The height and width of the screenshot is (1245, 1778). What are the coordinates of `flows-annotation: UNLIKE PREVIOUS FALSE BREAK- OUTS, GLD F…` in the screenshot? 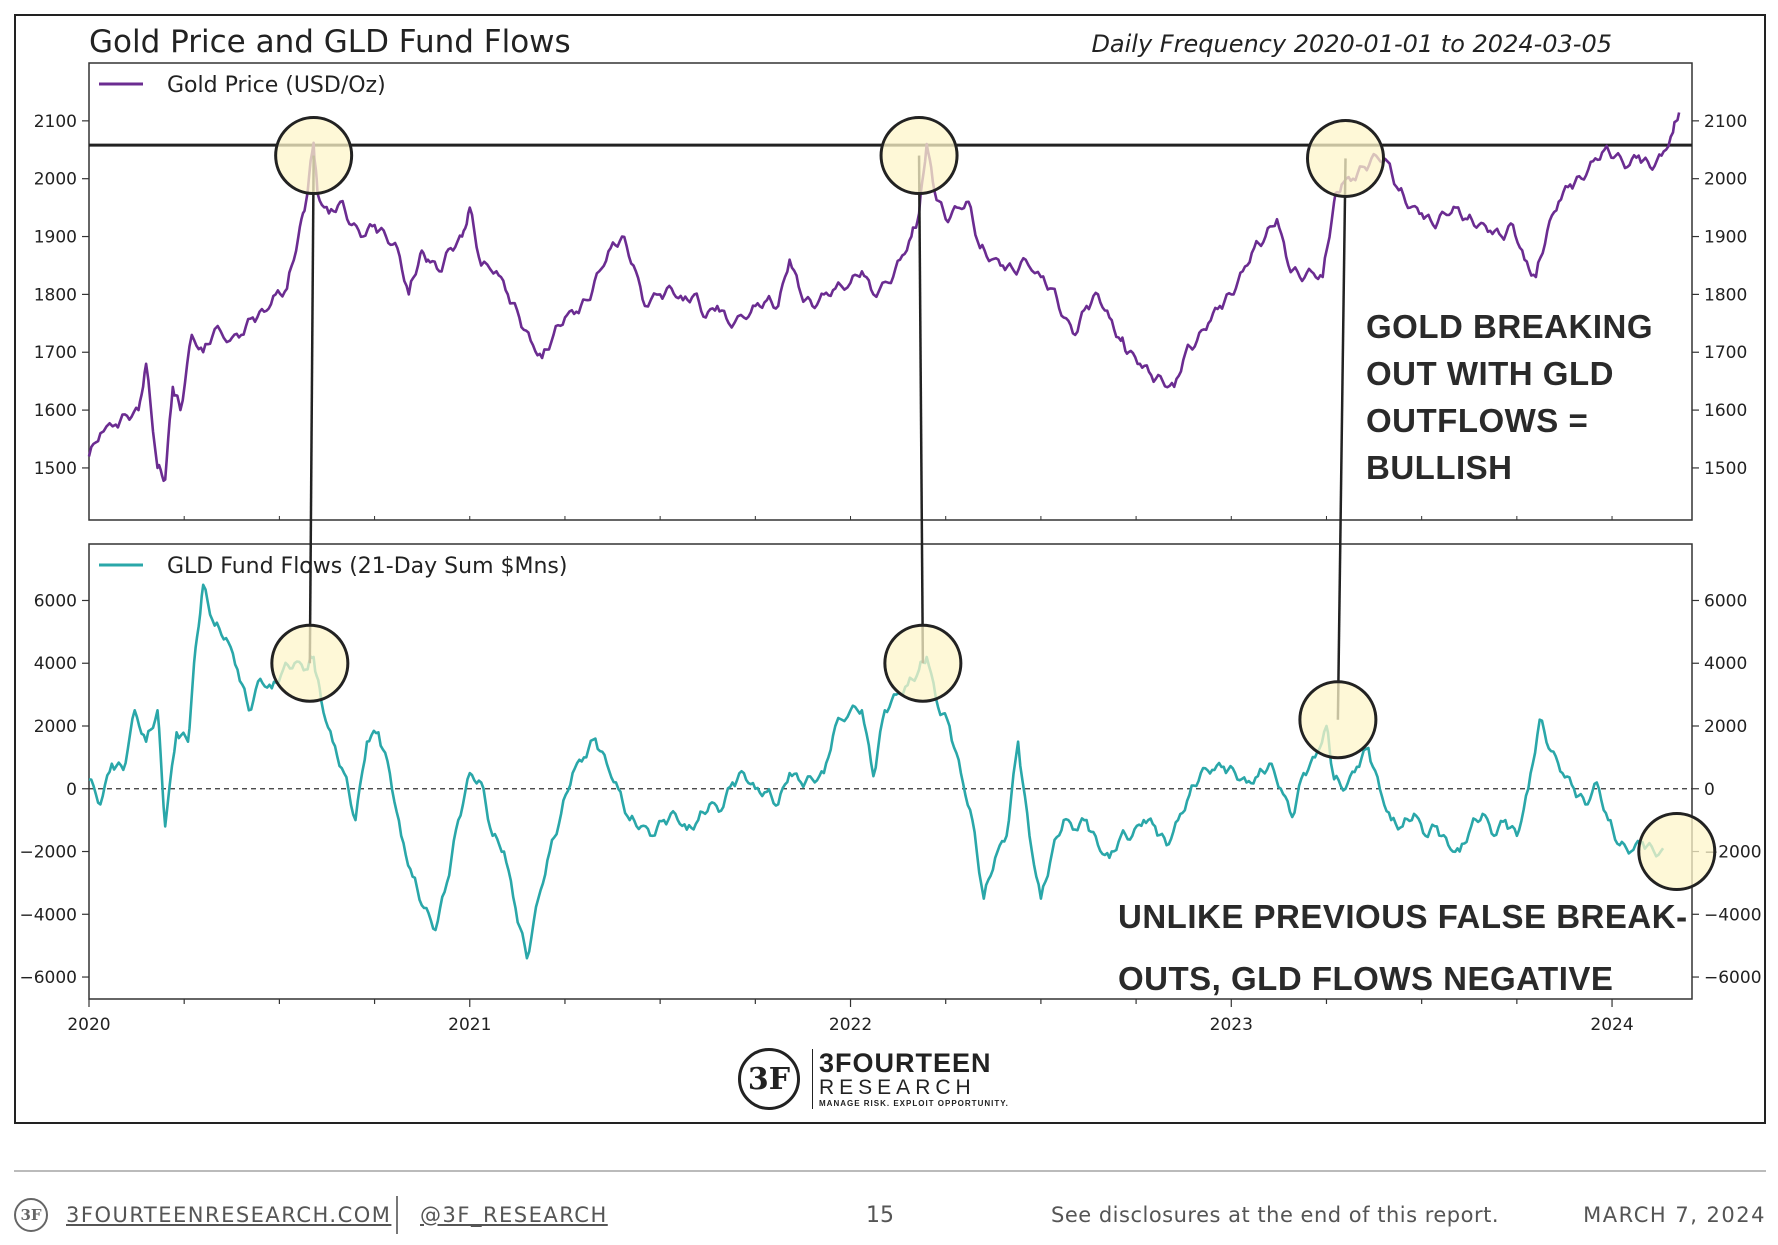 It's located at (1403, 948).